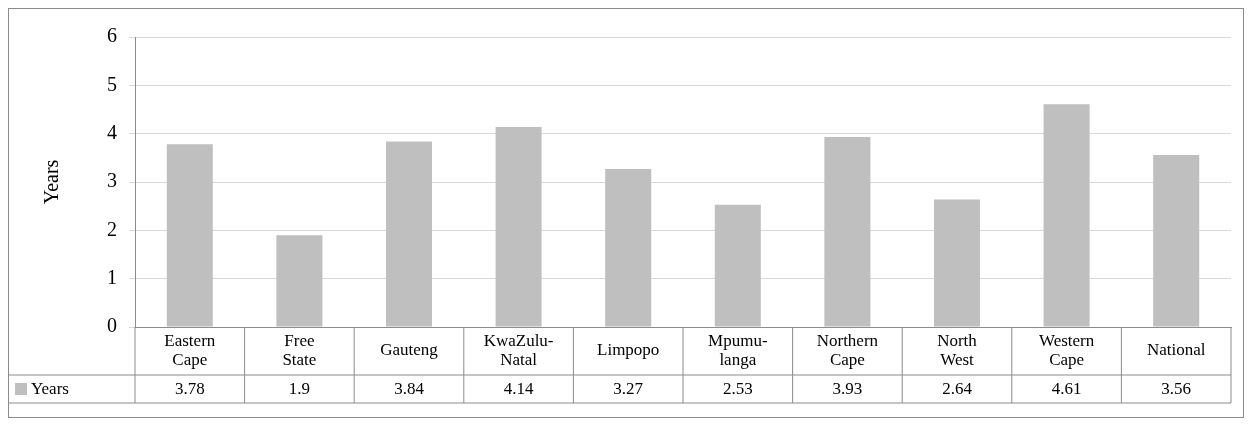 The width and height of the screenshot is (1252, 426). Describe the element at coordinates (957, 349) in the screenshot. I see `x-tick-label: North West` at that location.